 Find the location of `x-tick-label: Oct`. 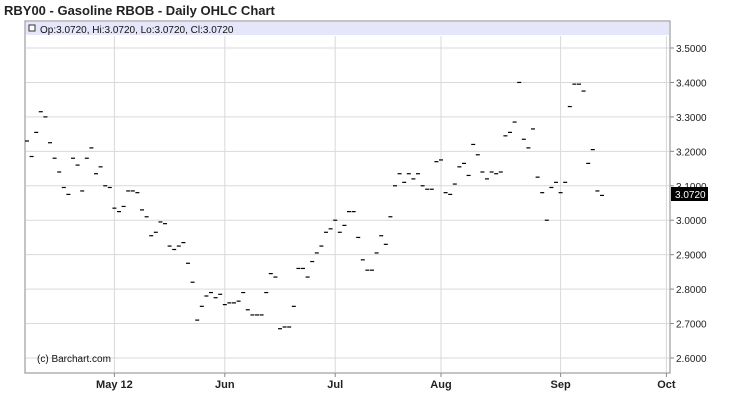

x-tick-label: Oct is located at coordinates (666, 385).